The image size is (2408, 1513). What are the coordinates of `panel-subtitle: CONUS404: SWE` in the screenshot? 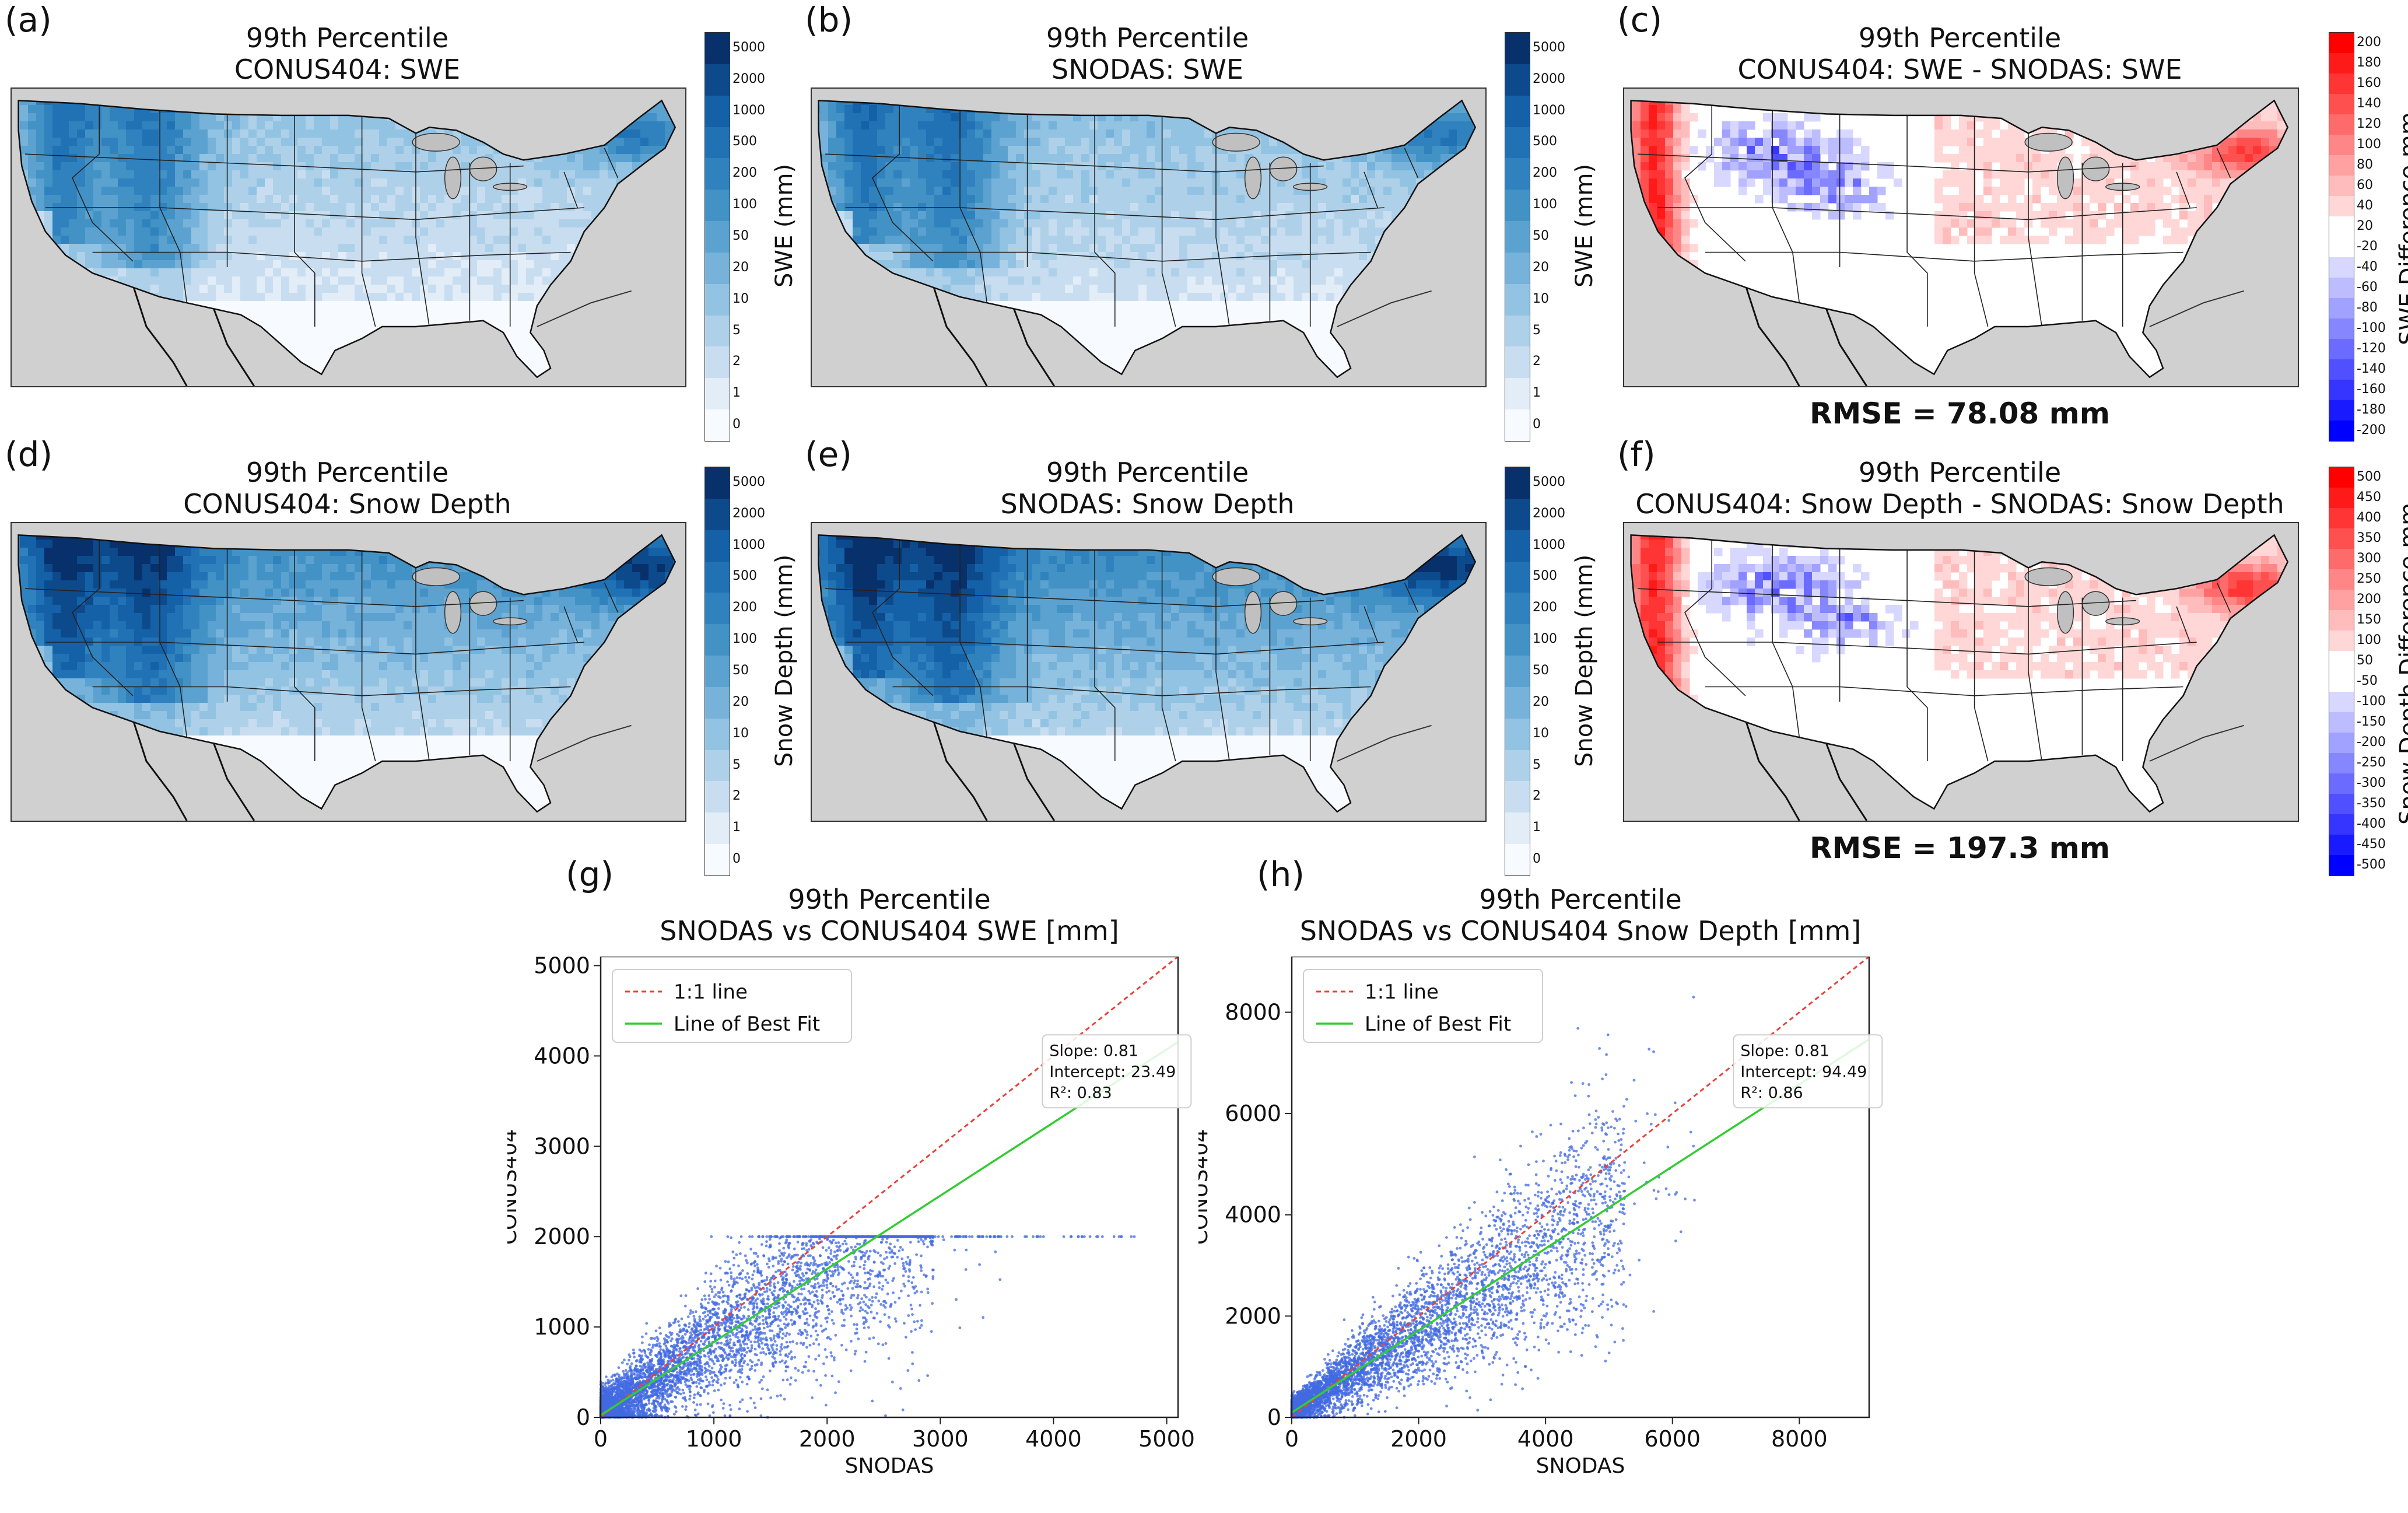 It's located at (347, 69).